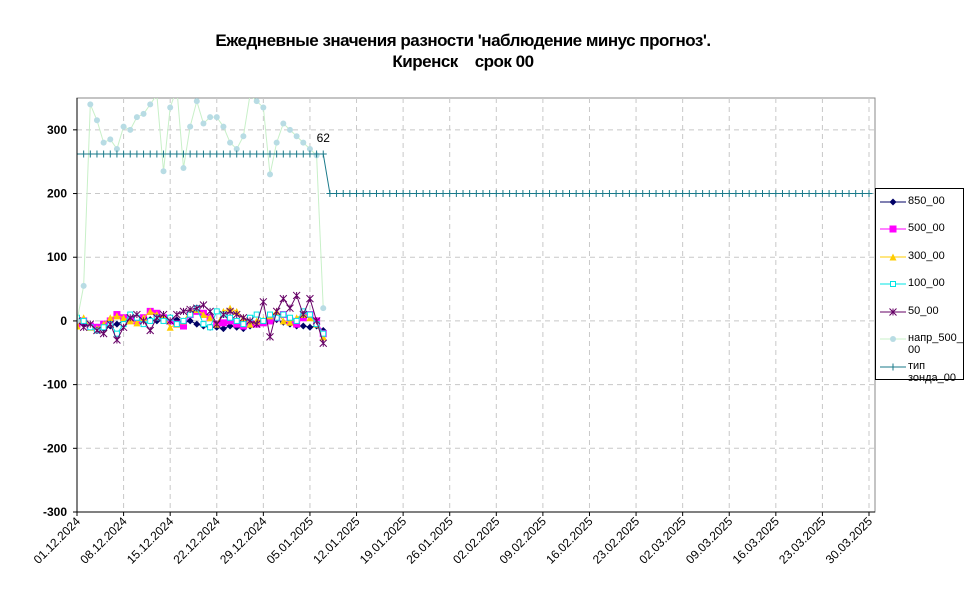 The image size is (976, 599). Describe the element at coordinates (920, 318) in the screenshot. I see `legend-item: 50_00` at that location.